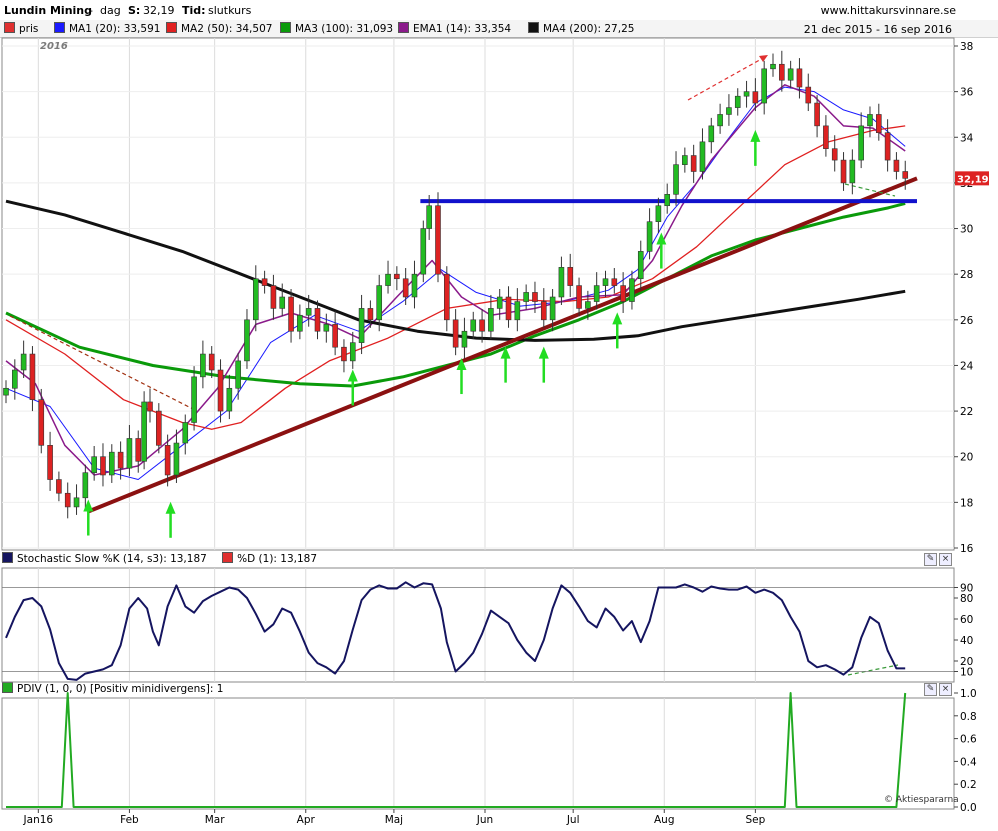  What do you see at coordinates (102, 363) in the screenshot?
I see `divergence-line` at bounding box center [102, 363].